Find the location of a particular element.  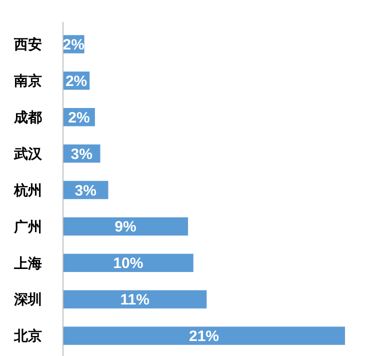

y-tick-label: 上海 is located at coordinates (27, 264).